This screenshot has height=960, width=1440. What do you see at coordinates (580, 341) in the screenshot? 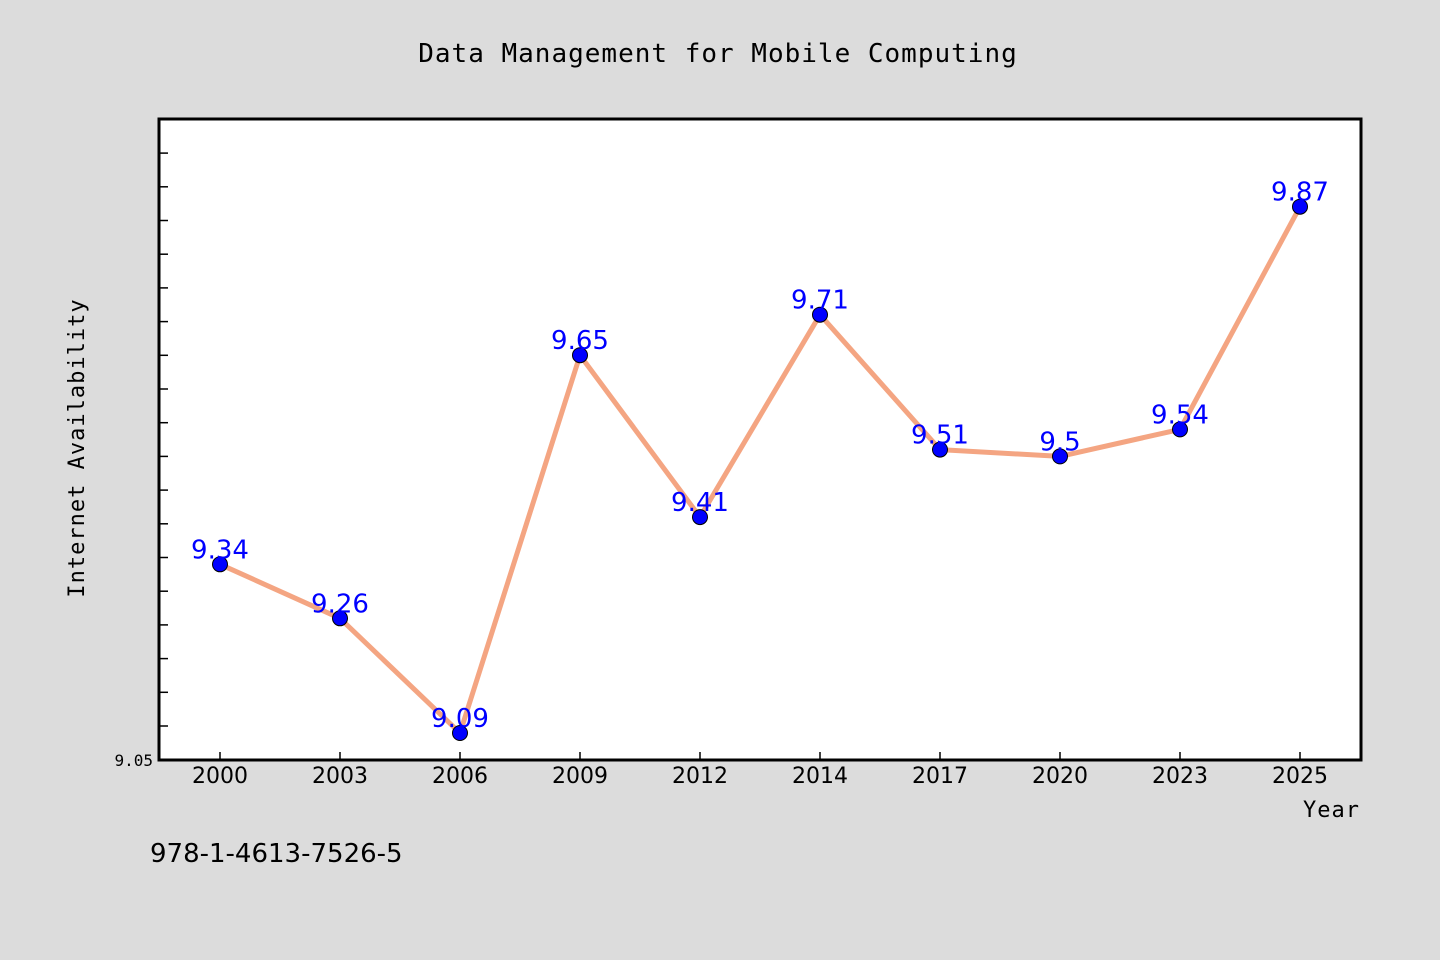
I see `data-label: 9.65` at bounding box center [580, 341].